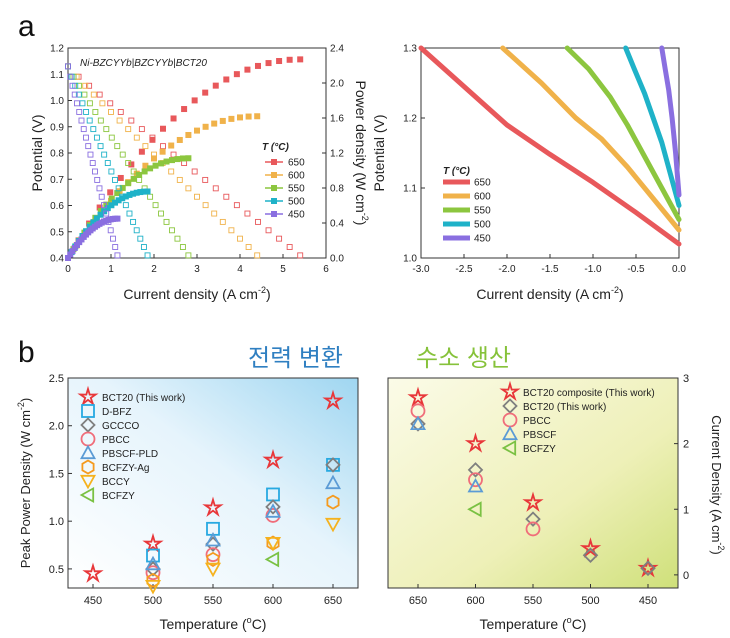  Describe the element at coordinates (537, 421) in the screenshot. I see `legend-label-PBCC: PBCC` at that location.